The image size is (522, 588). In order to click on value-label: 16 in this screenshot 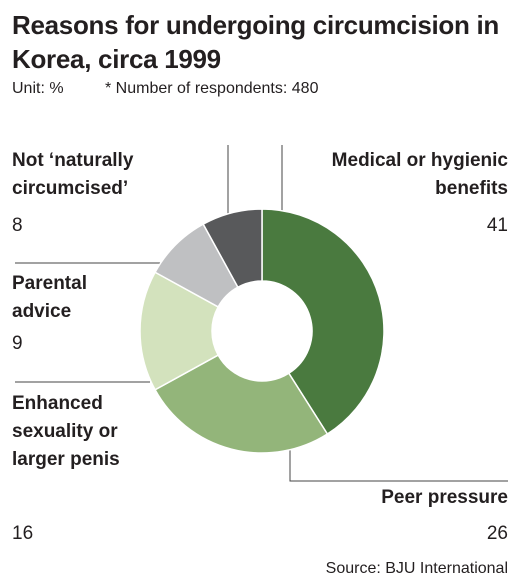, I will do `click(23, 533)`.